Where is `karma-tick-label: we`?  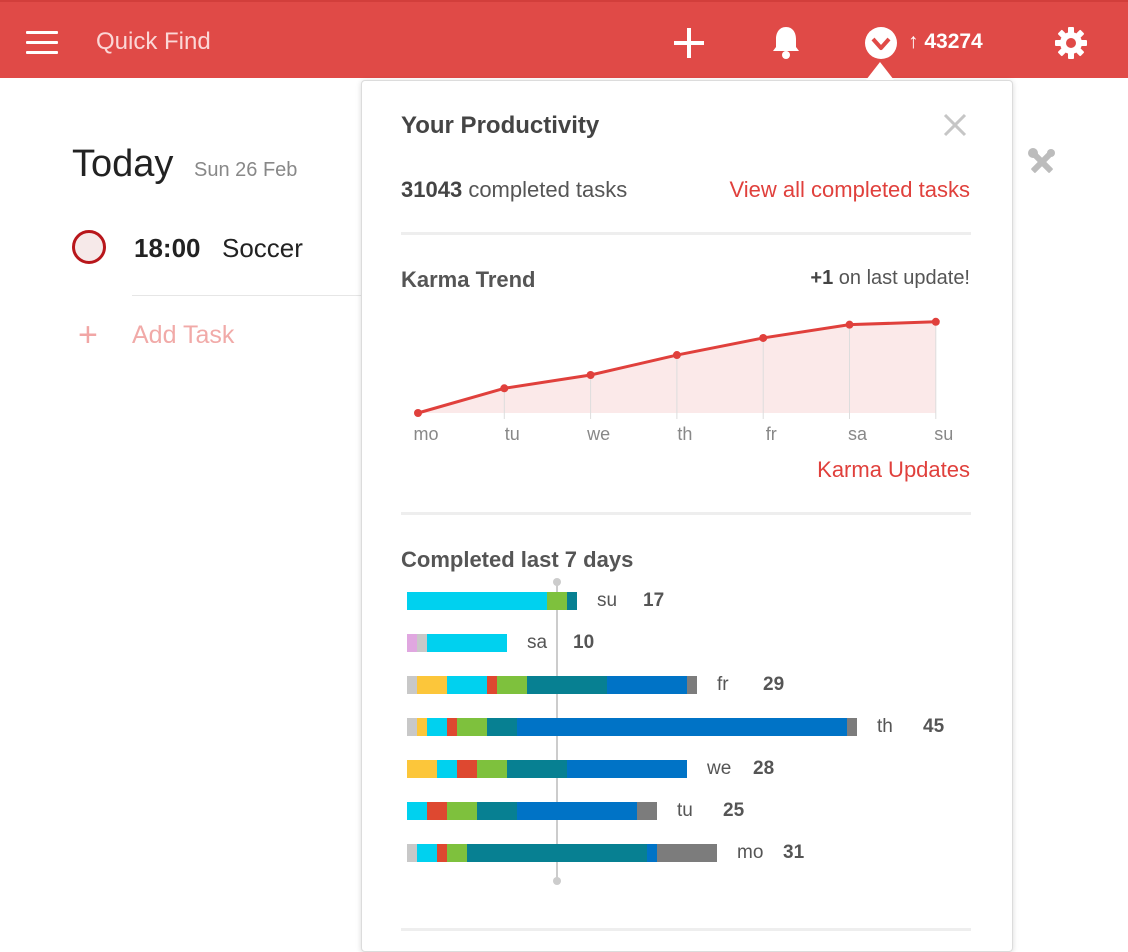
karma-tick-label: we is located at coordinates (598, 434).